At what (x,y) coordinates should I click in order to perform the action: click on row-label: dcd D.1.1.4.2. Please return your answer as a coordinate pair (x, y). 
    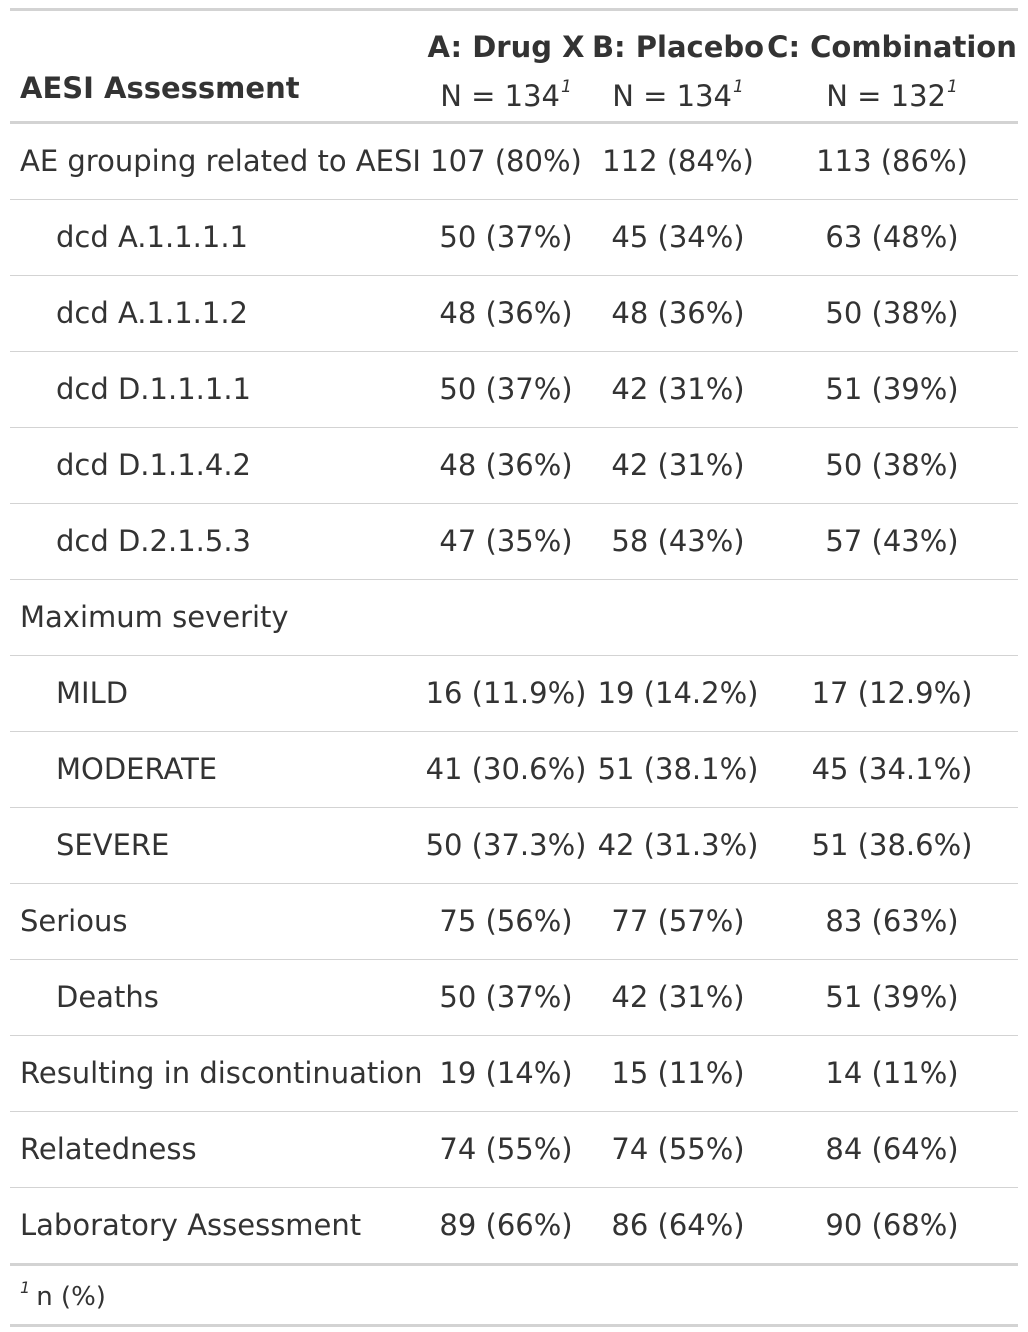
    Looking at the image, I should click on (153, 465).